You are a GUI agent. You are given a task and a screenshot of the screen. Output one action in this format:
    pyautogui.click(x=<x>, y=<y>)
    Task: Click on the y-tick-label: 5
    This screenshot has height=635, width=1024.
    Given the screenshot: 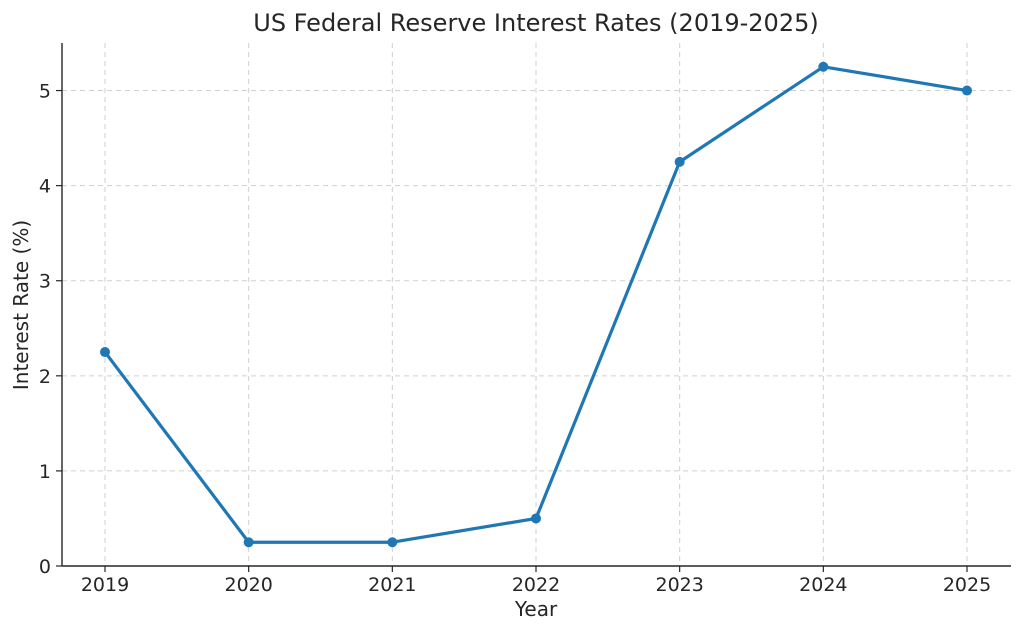 What is the action you would take?
    pyautogui.click(x=45, y=92)
    